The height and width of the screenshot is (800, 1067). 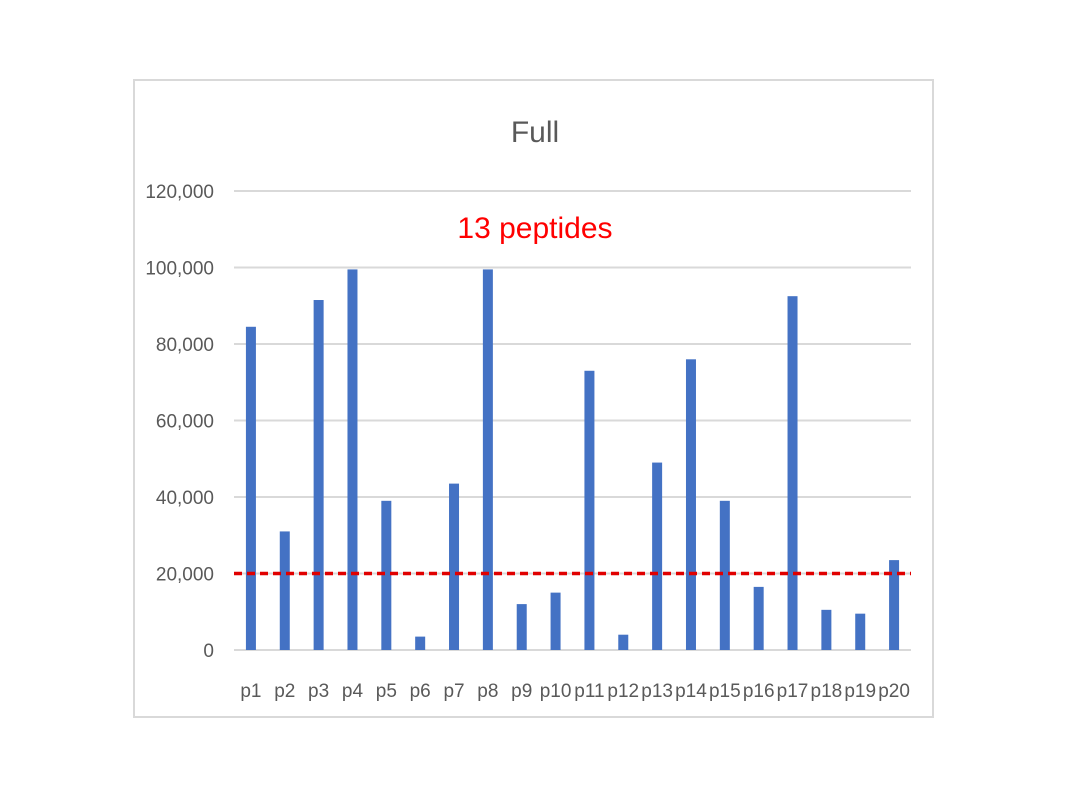 What do you see at coordinates (185, 575) in the screenshot?
I see `y-tick-label: 20,000` at bounding box center [185, 575].